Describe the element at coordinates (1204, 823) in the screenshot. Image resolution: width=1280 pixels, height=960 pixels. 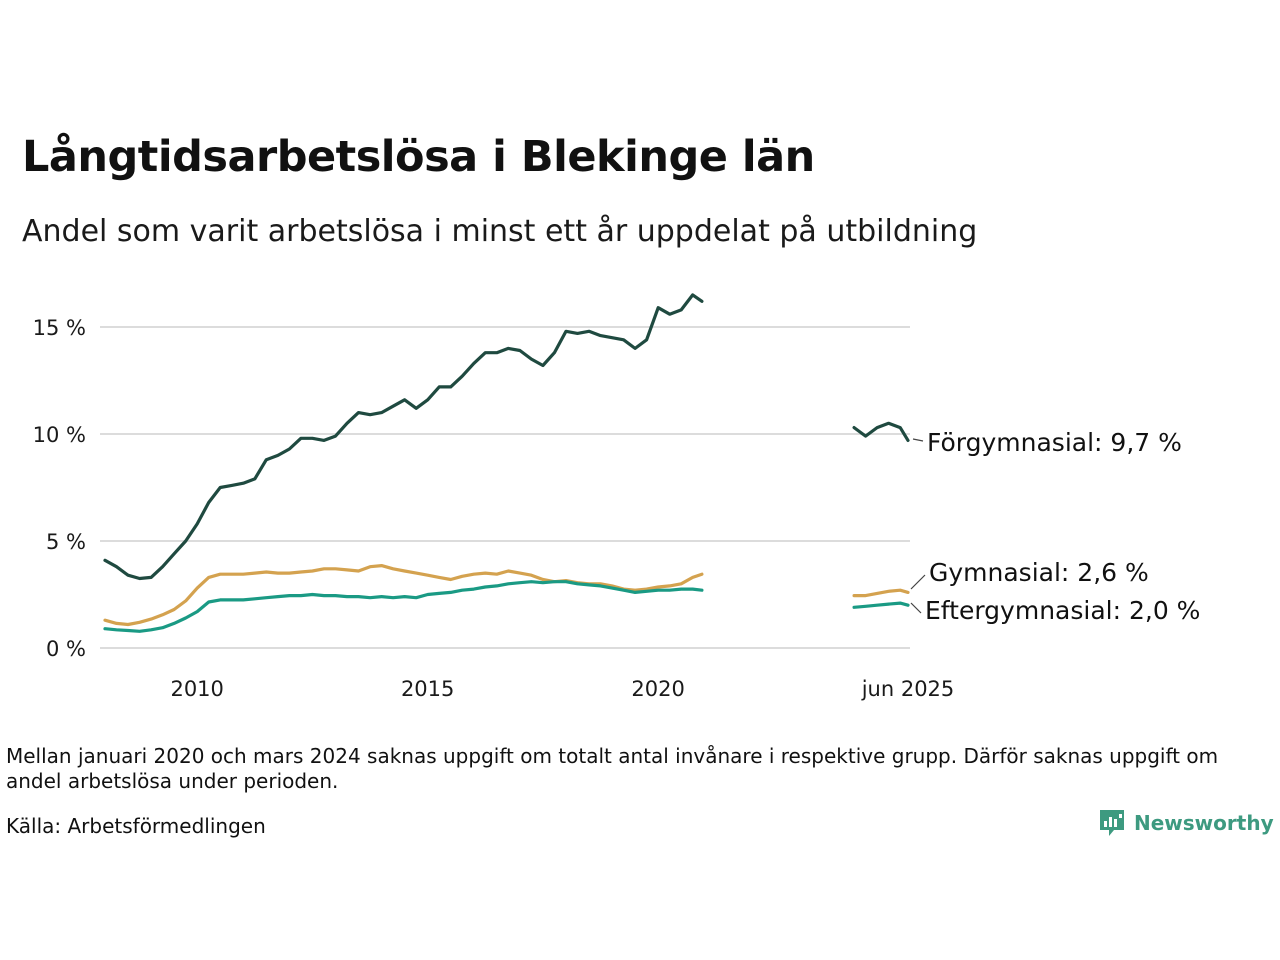
I see `brand-name: Newsworthy` at that location.